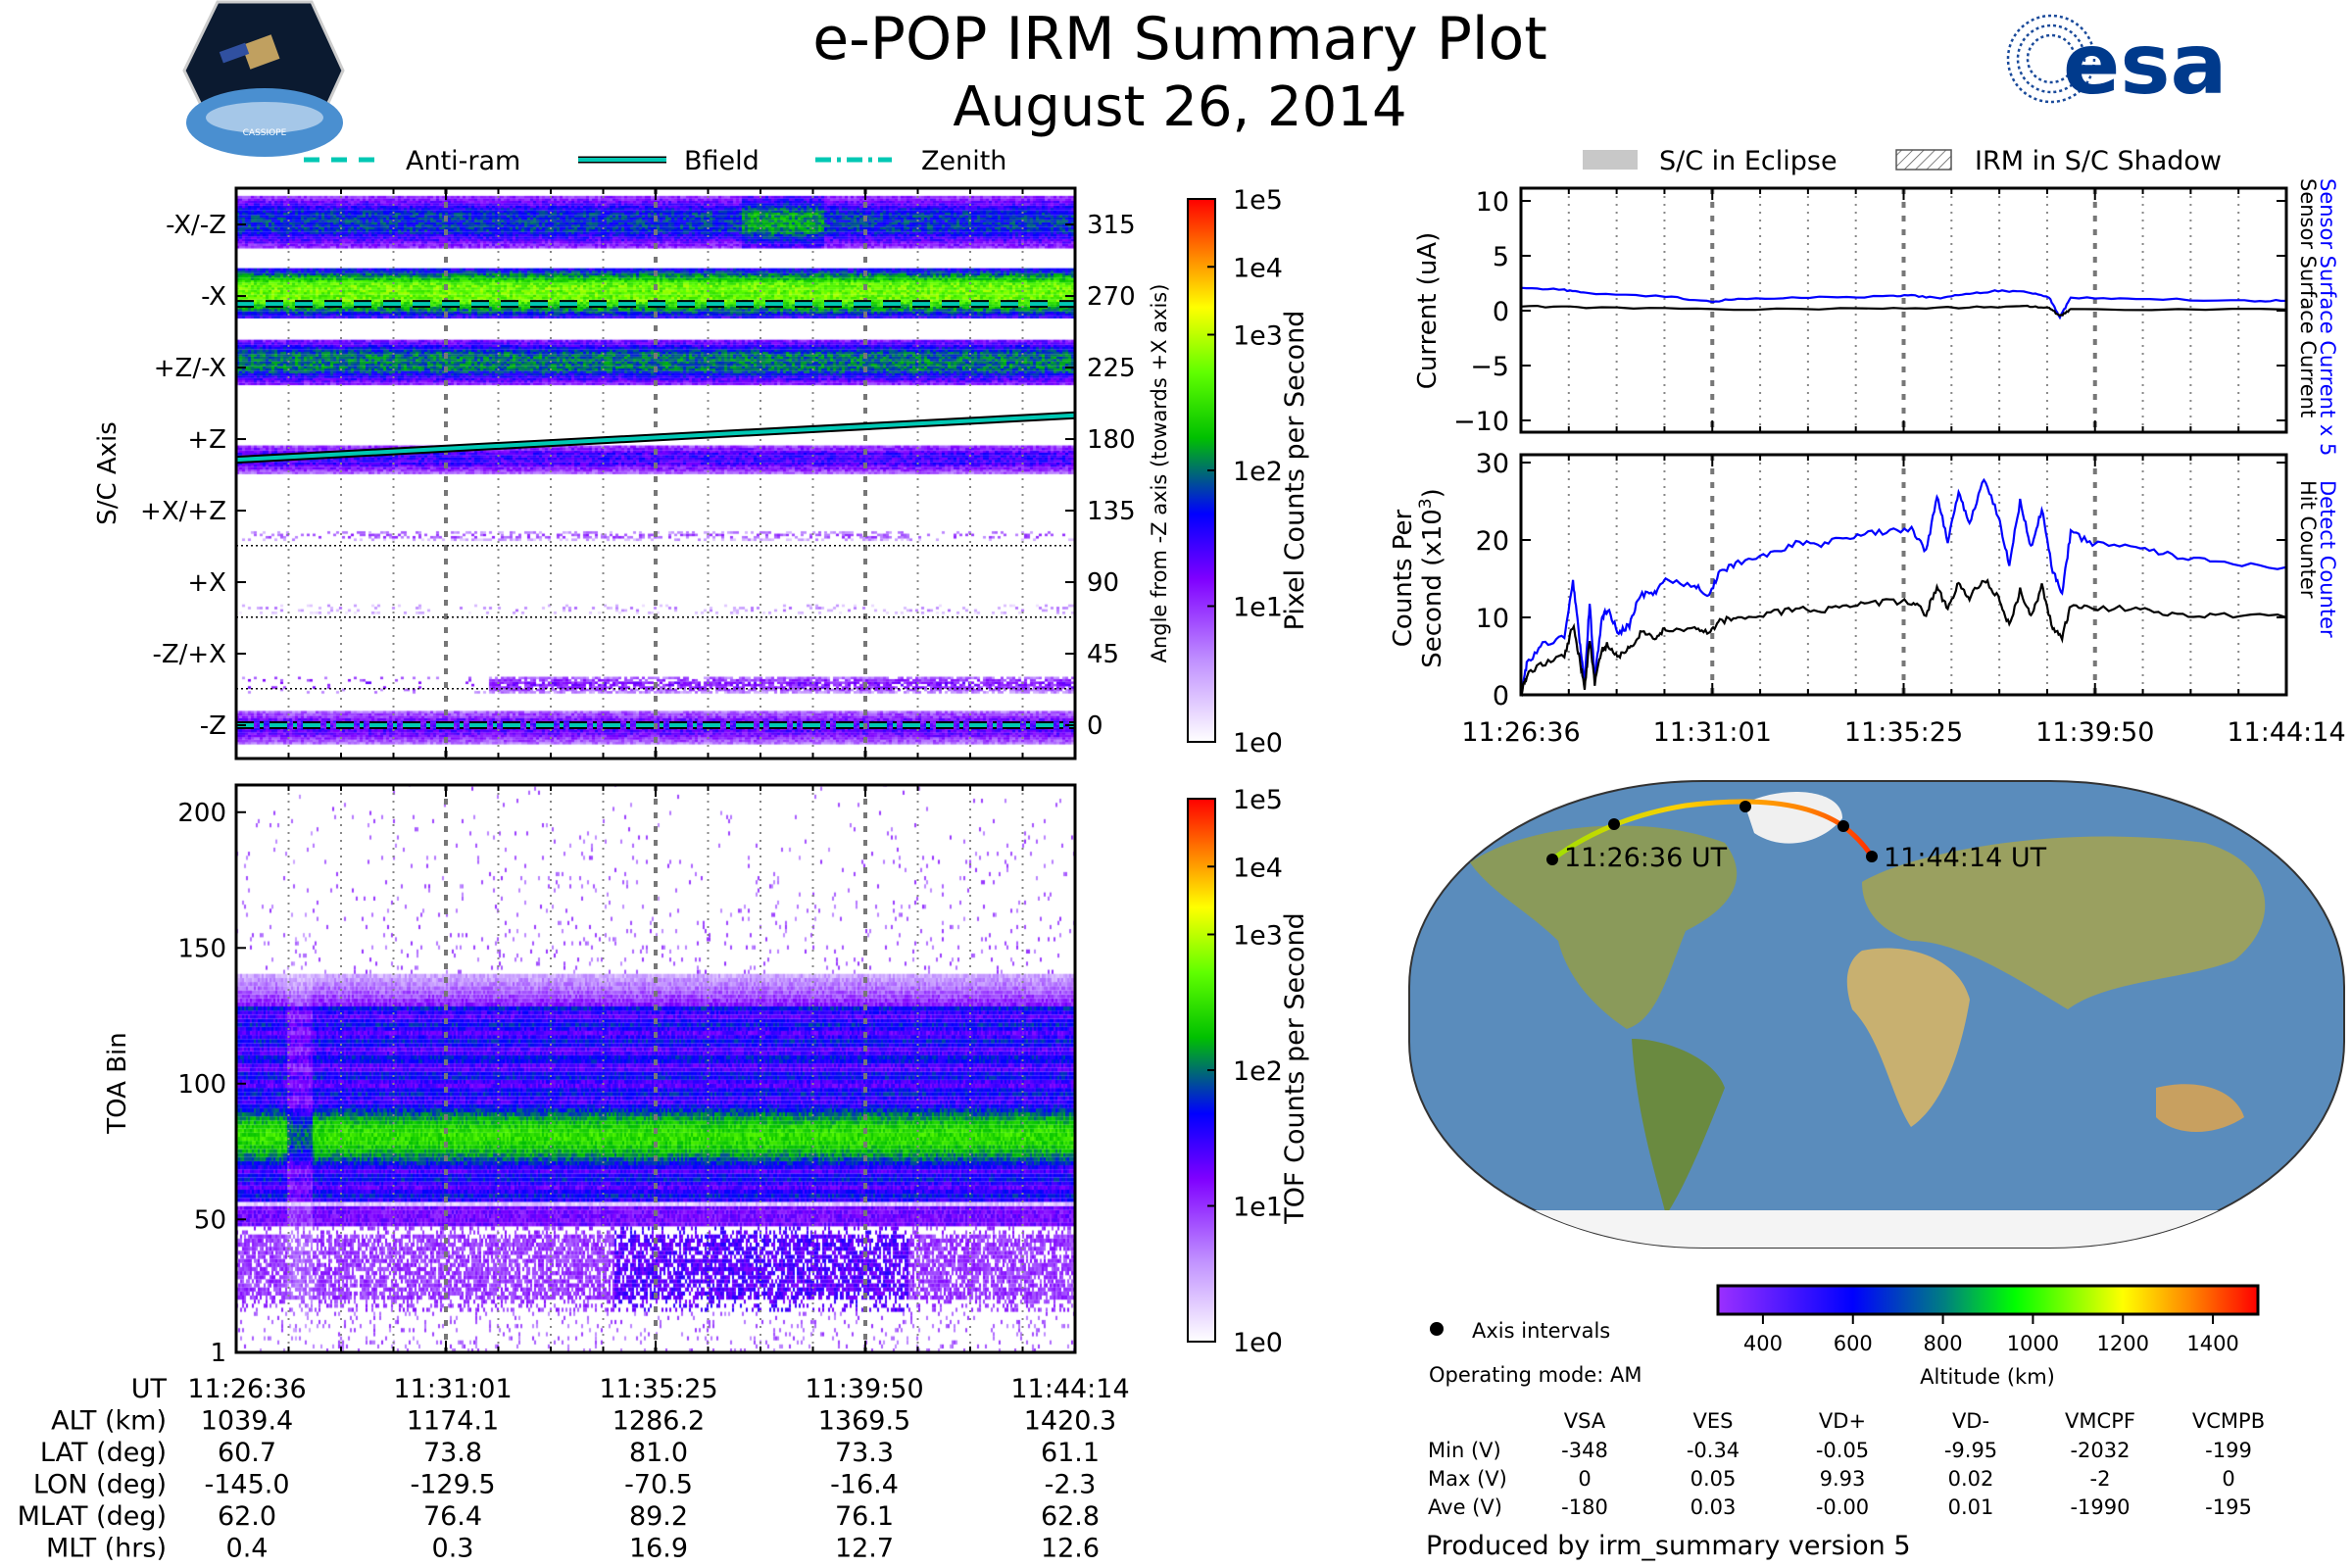 The image size is (2352, 1568). What do you see at coordinates (100, 1485) in the screenshot?
I see `ephemeris-row-label: LON (deg)` at bounding box center [100, 1485].